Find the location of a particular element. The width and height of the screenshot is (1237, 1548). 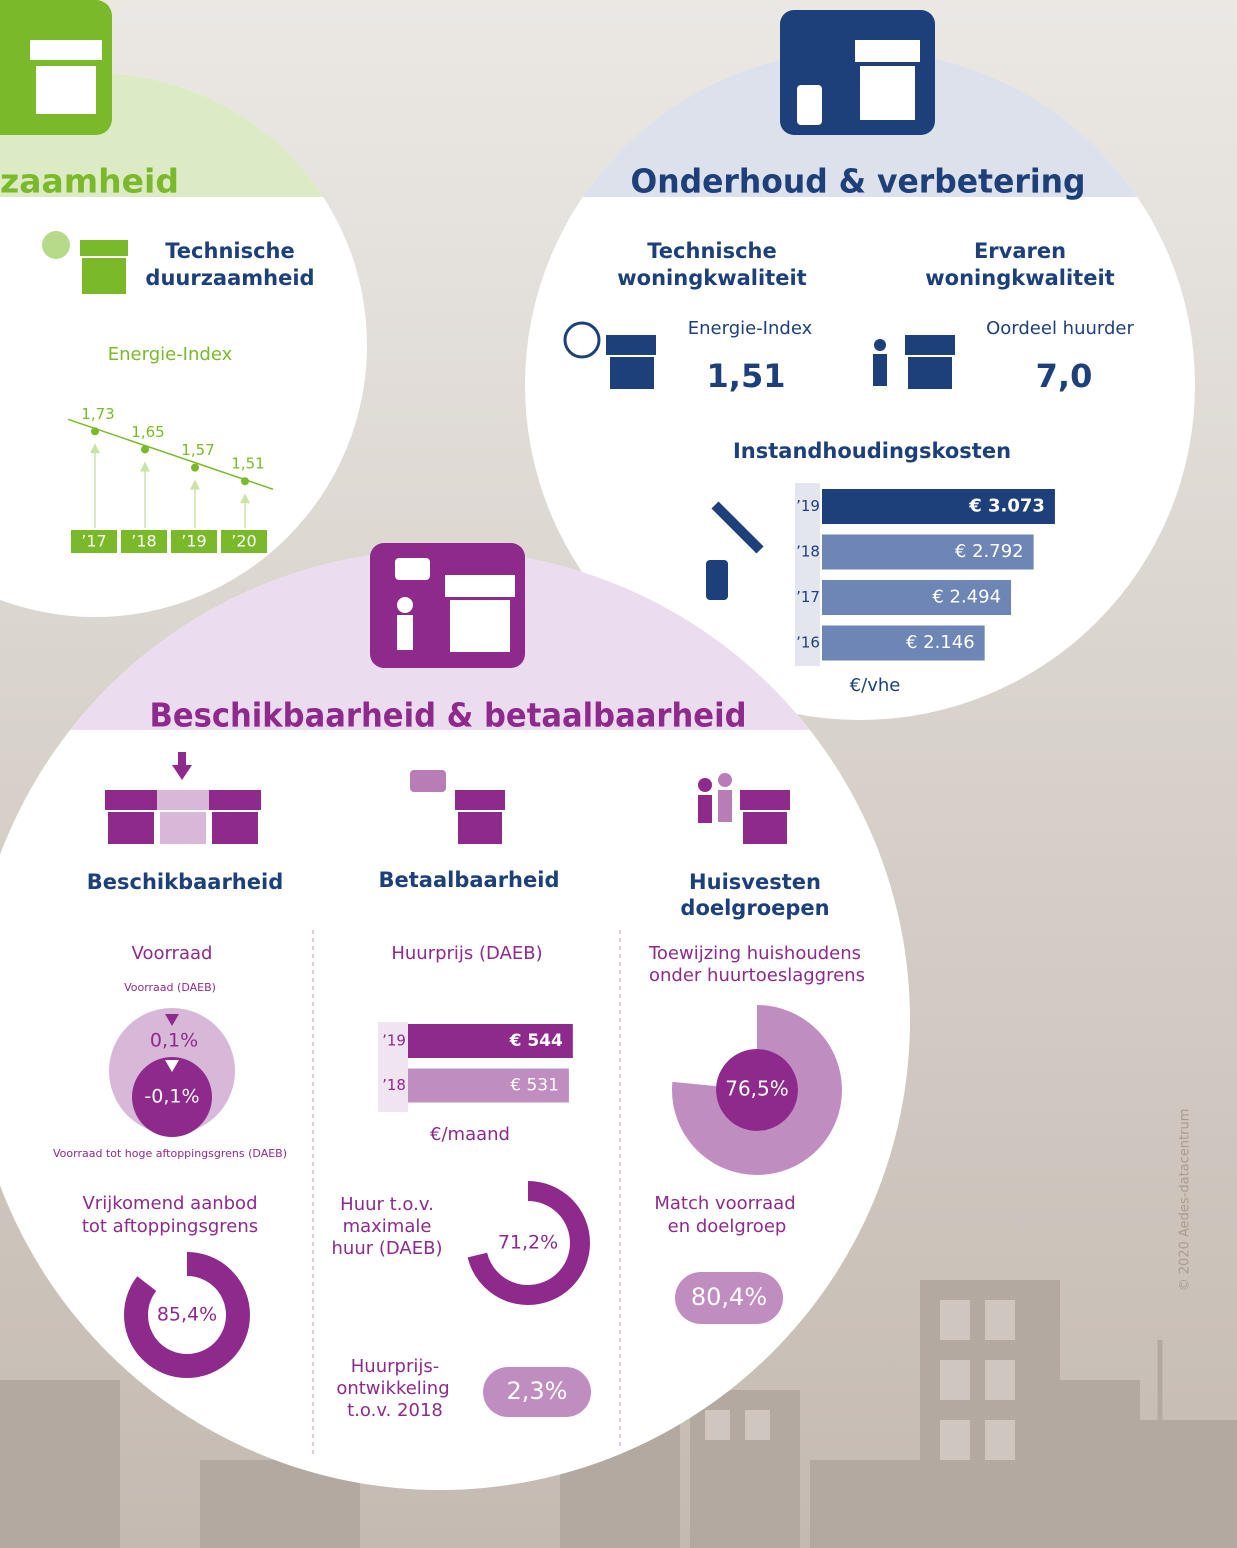

value: 0,1% is located at coordinates (174, 1041).